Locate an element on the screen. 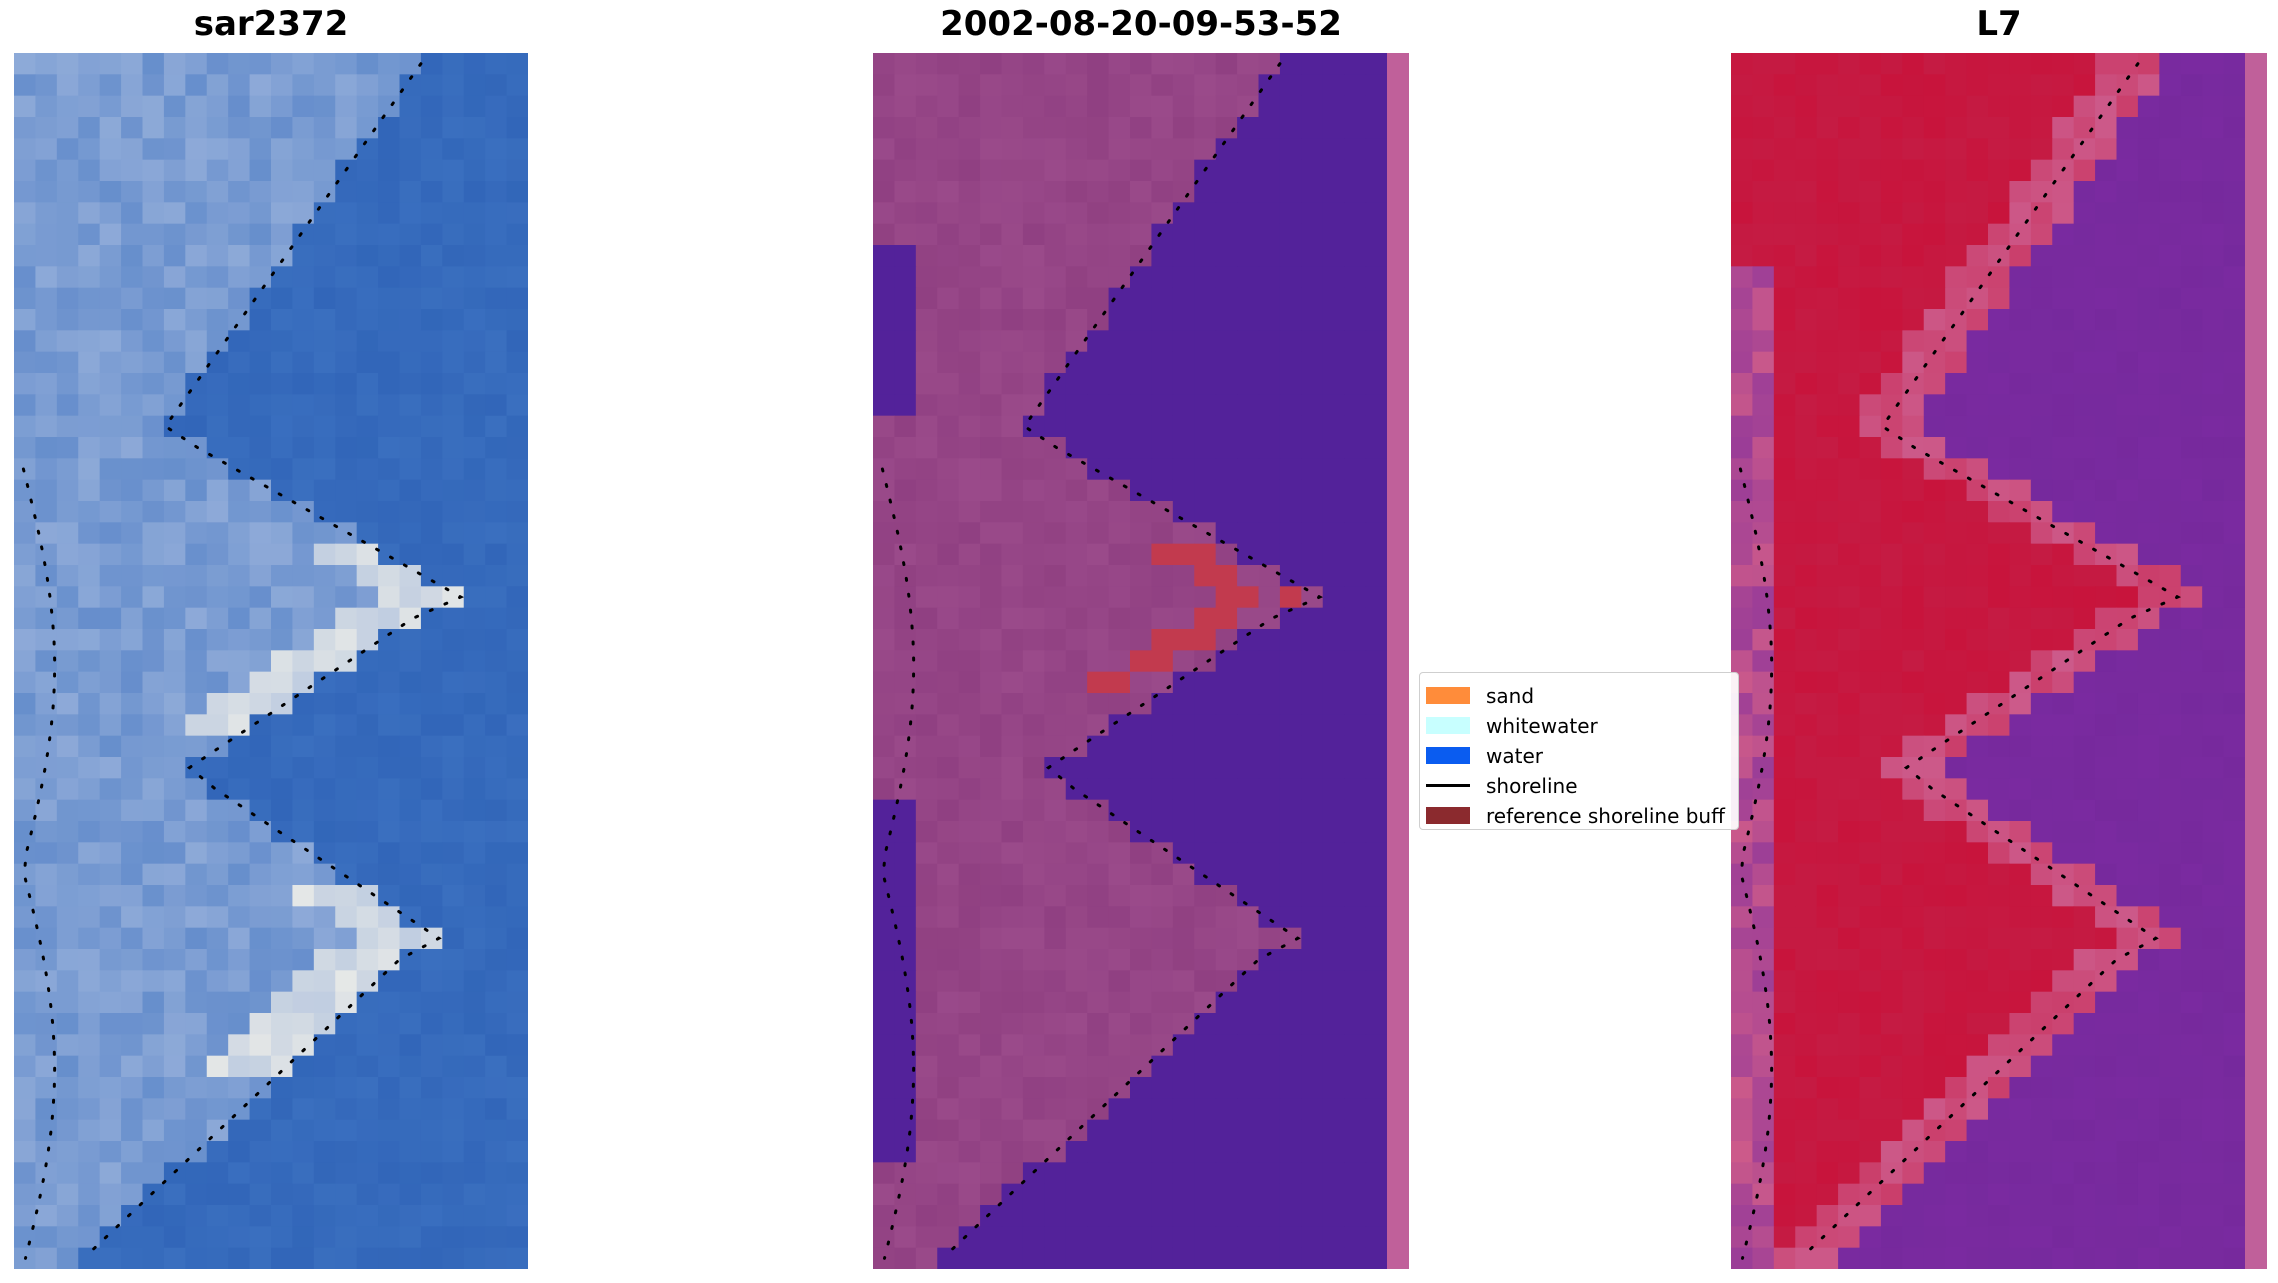 Image resolution: width=2278 pixels, height=1283 pixels. panel-title-rgb: sar2372 is located at coordinates (271, 24).